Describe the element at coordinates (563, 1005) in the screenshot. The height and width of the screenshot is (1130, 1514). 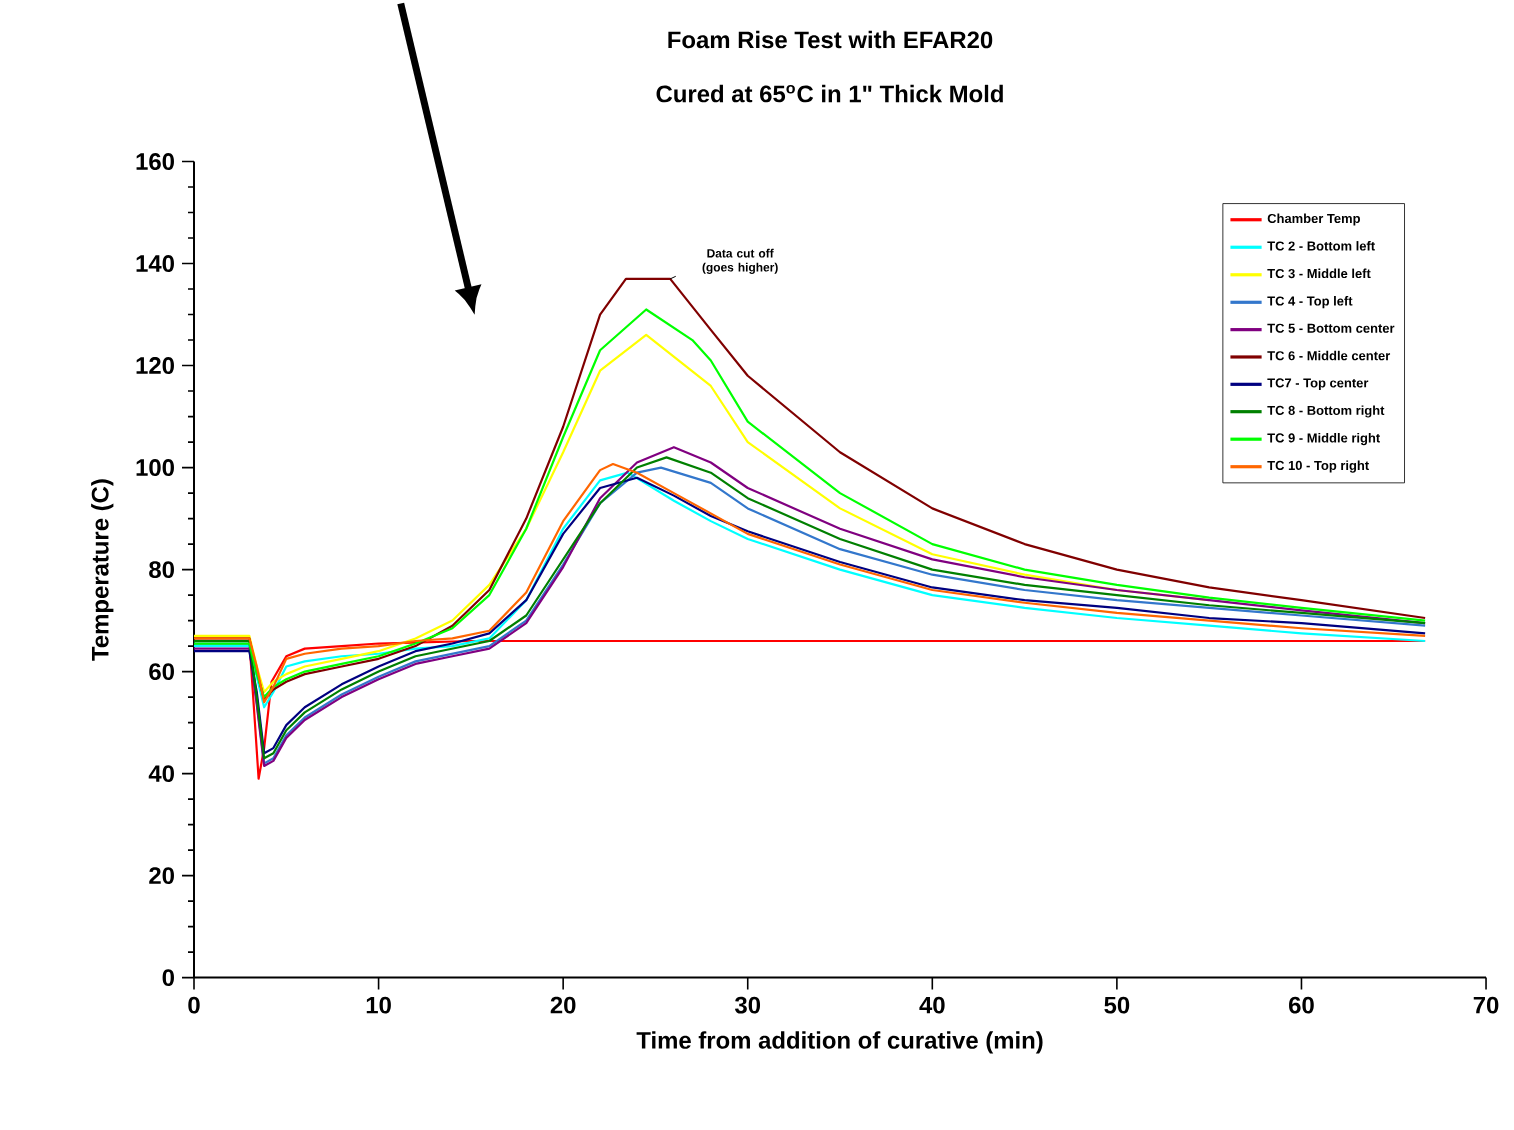
I see `x-tick-label: 20` at that location.